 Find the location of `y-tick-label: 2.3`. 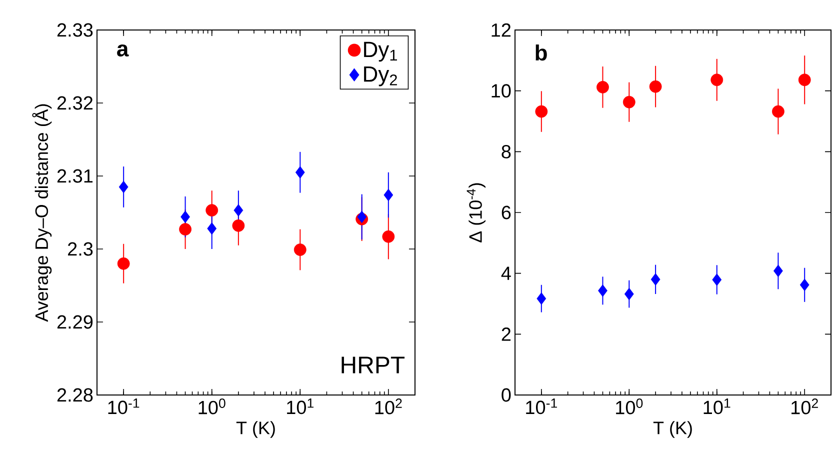

y-tick-label: 2.3 is located at coordinates (80, 249).